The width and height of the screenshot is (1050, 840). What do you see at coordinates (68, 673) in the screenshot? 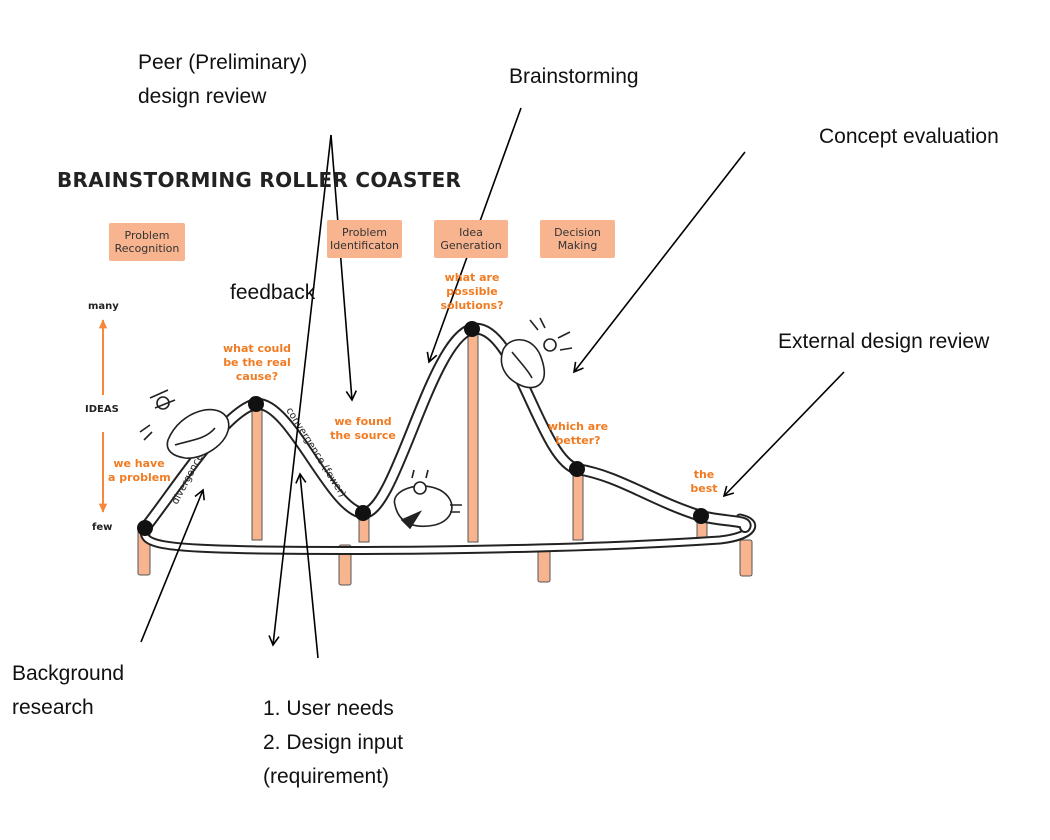
I see `annotation-line: Background` at bounding box center [68, 673].